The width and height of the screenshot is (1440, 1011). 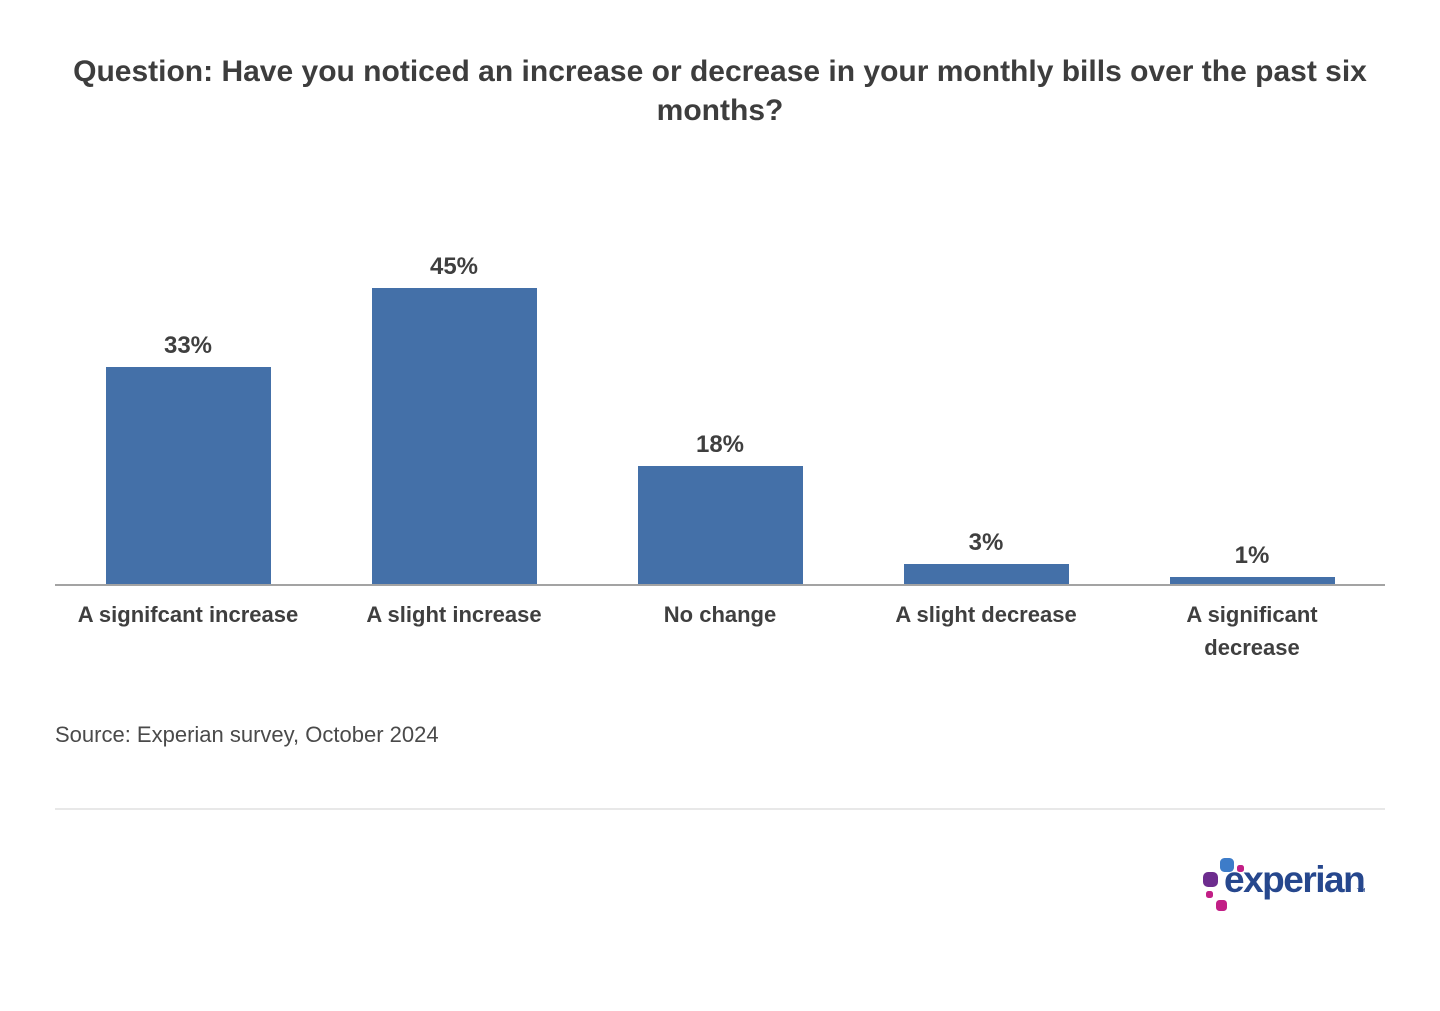 What do you see at coordinates (247, 734) in the screenshot?
I see `source-note: Source: Experian survey, October 2024` at bounding box center [247, 734].